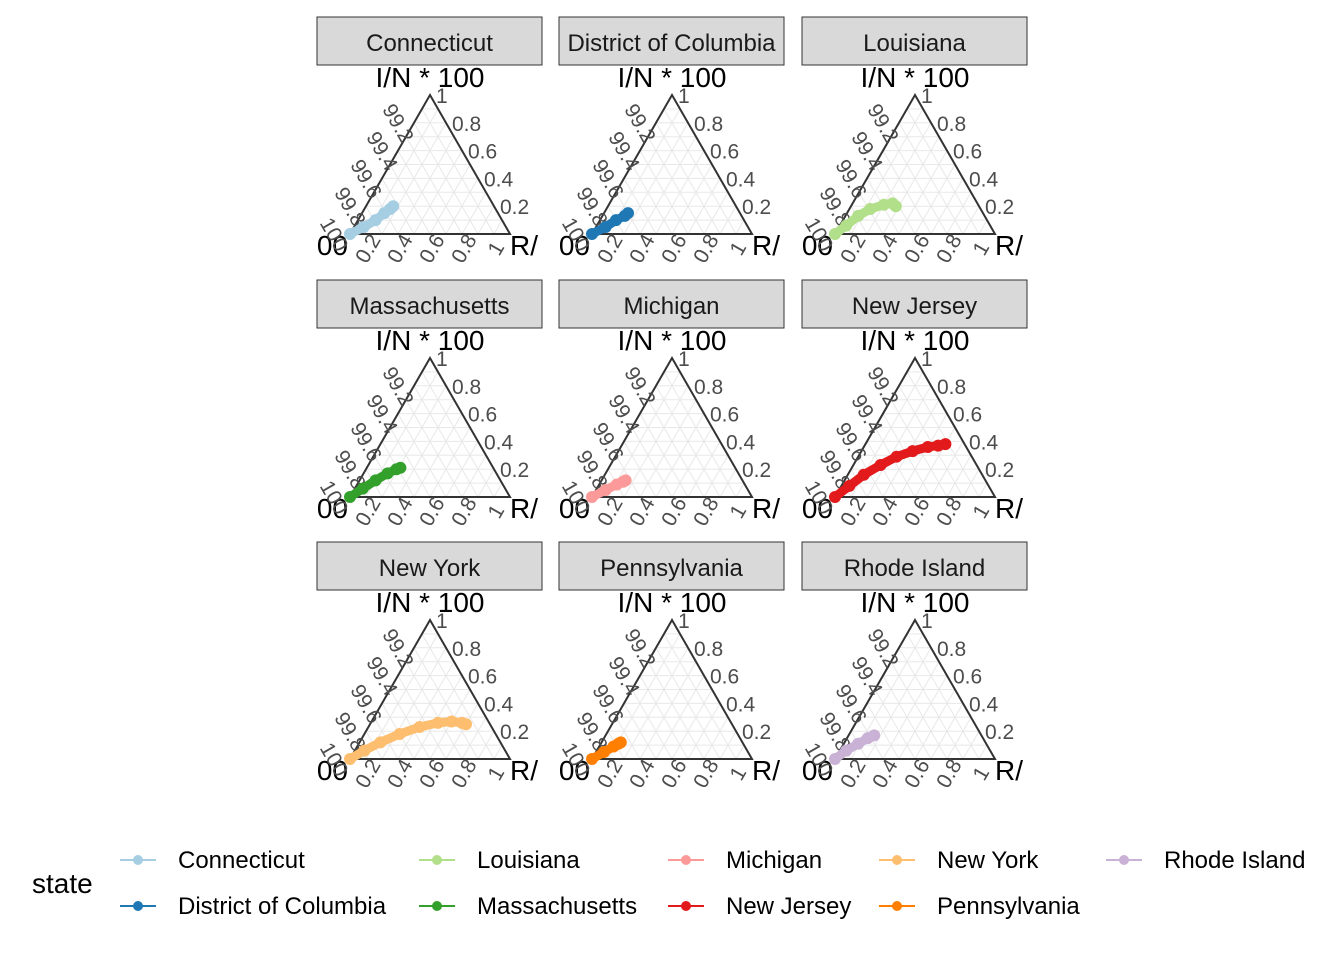  What do you see at coordinates (671, 304) in the screenshot?
I see `facet-strip` at bounding box center [671, 304].